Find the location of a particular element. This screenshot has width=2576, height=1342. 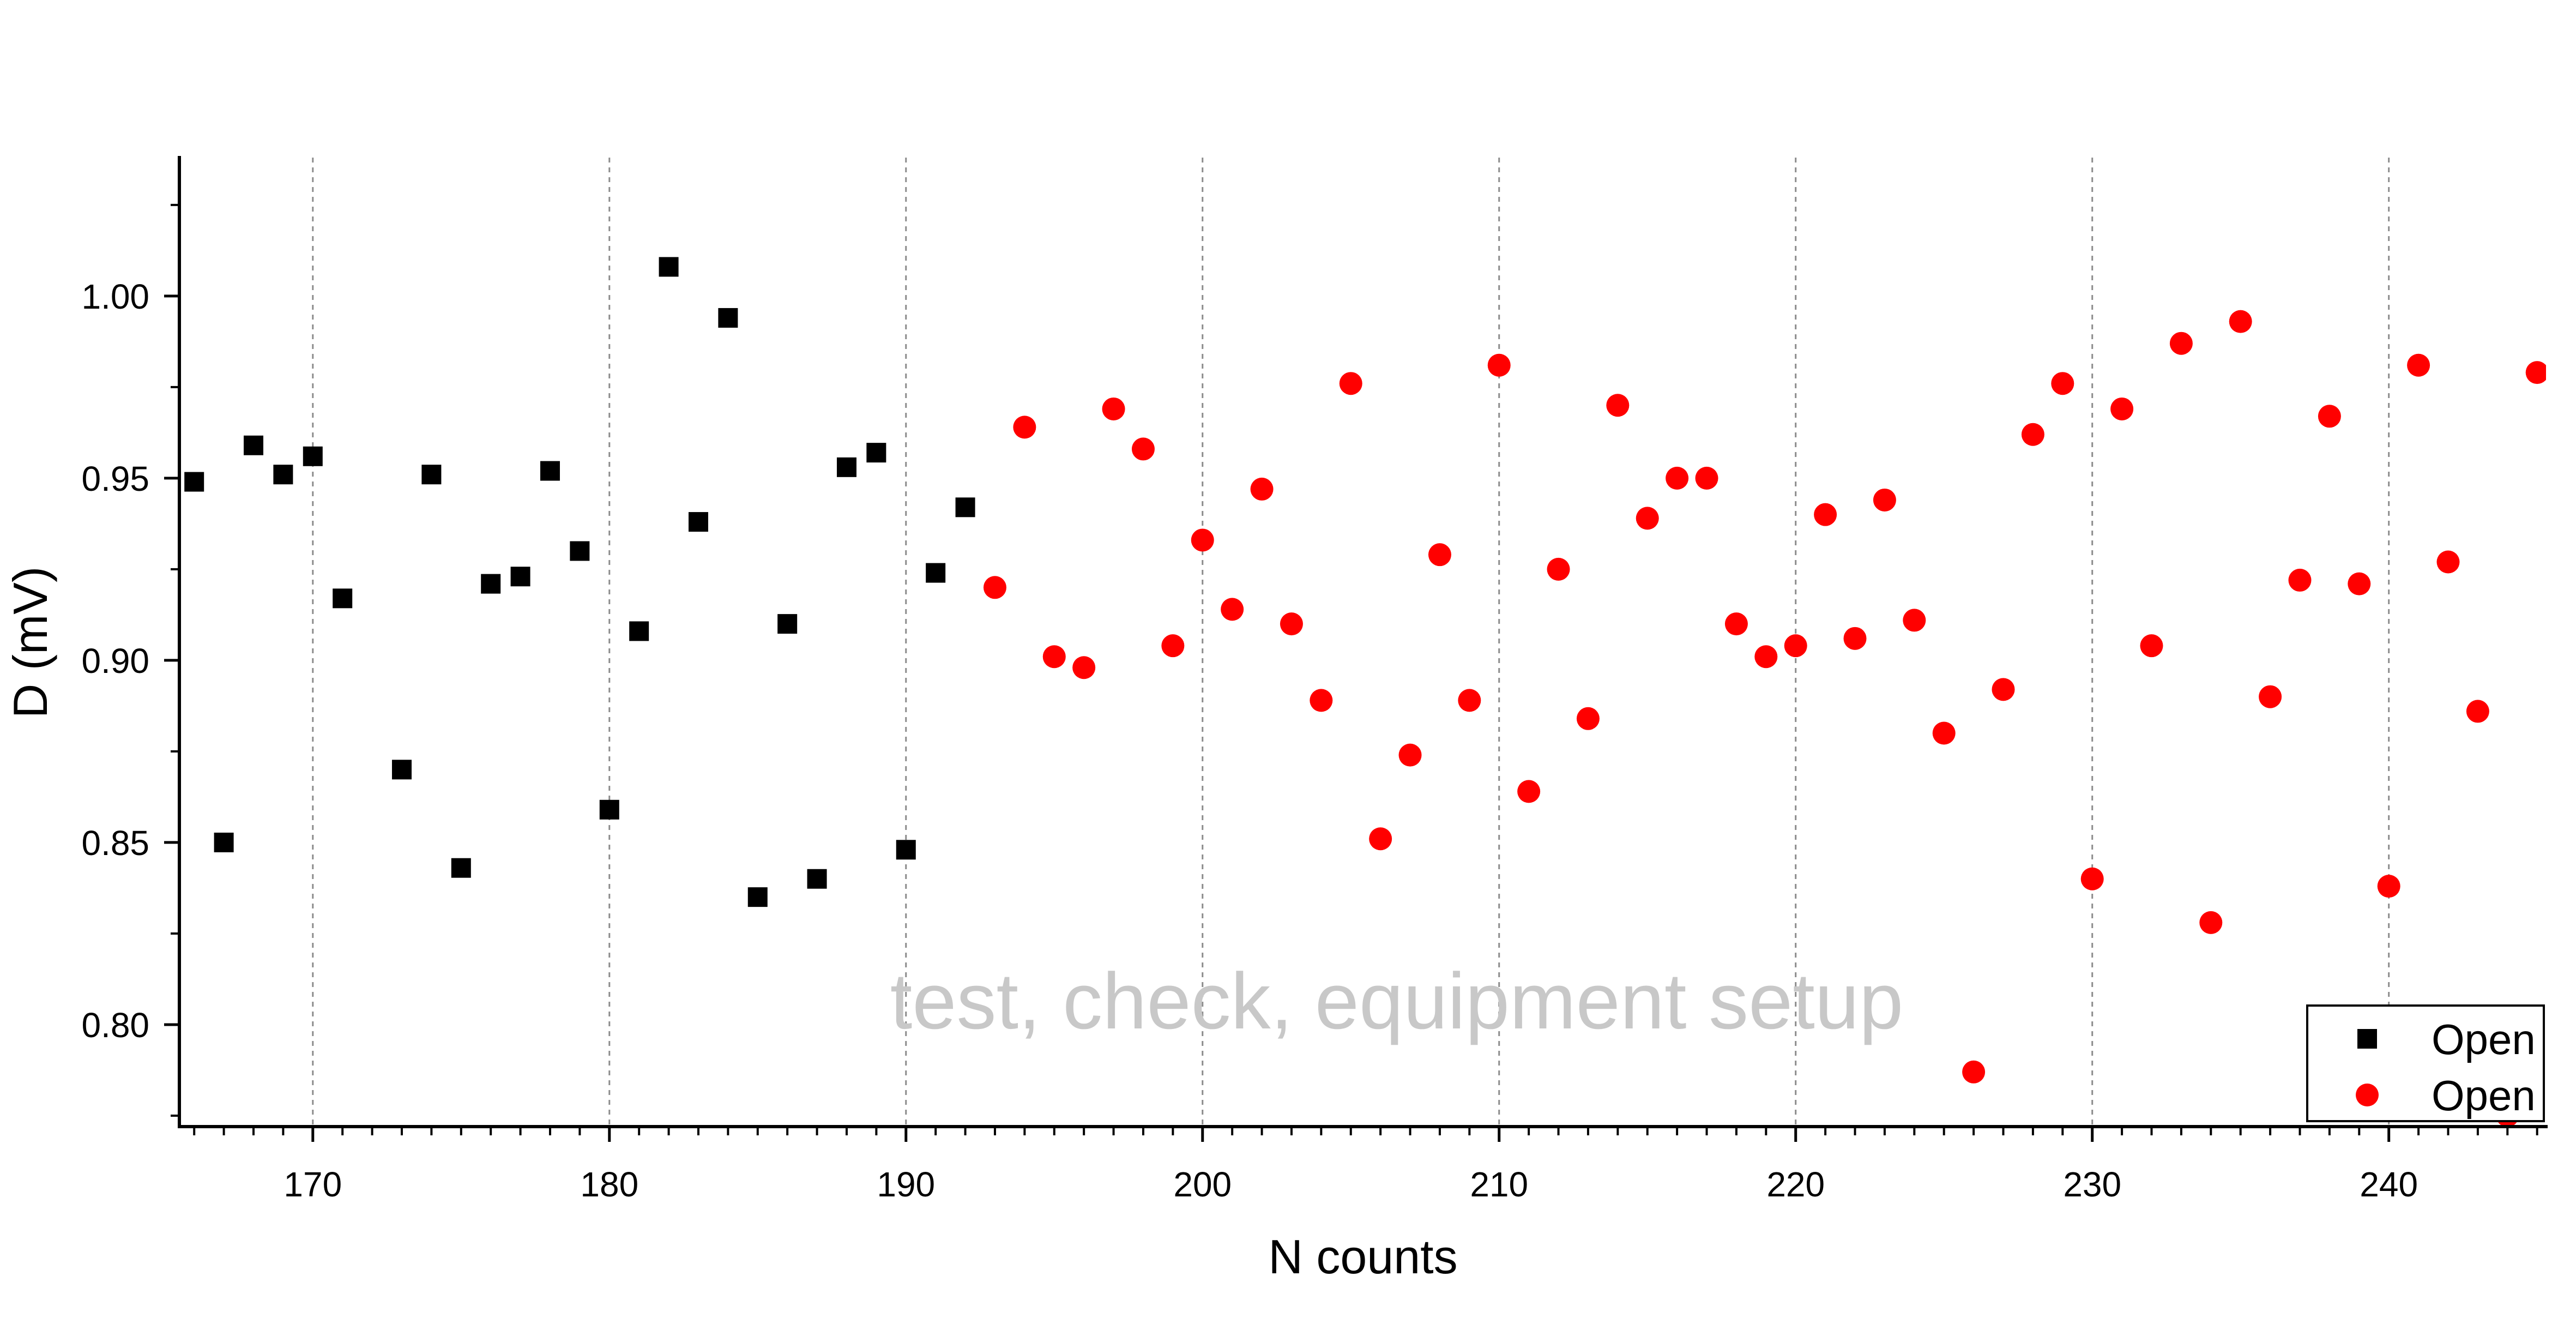

y-tick-label: 0.95 is located at coordinates (115, 478).